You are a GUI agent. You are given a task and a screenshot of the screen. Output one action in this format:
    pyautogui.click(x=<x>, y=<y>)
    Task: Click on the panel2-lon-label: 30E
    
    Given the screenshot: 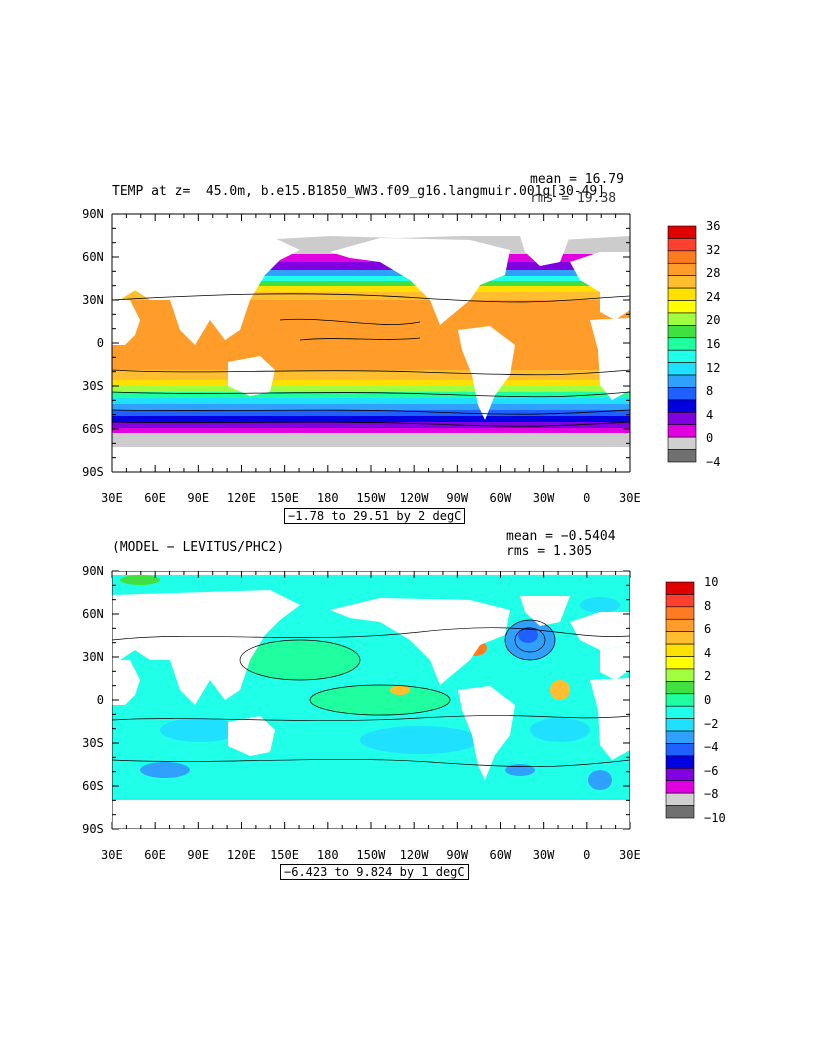 What is the action you would take?
    pyautogui.click(x=630, y=855)
    